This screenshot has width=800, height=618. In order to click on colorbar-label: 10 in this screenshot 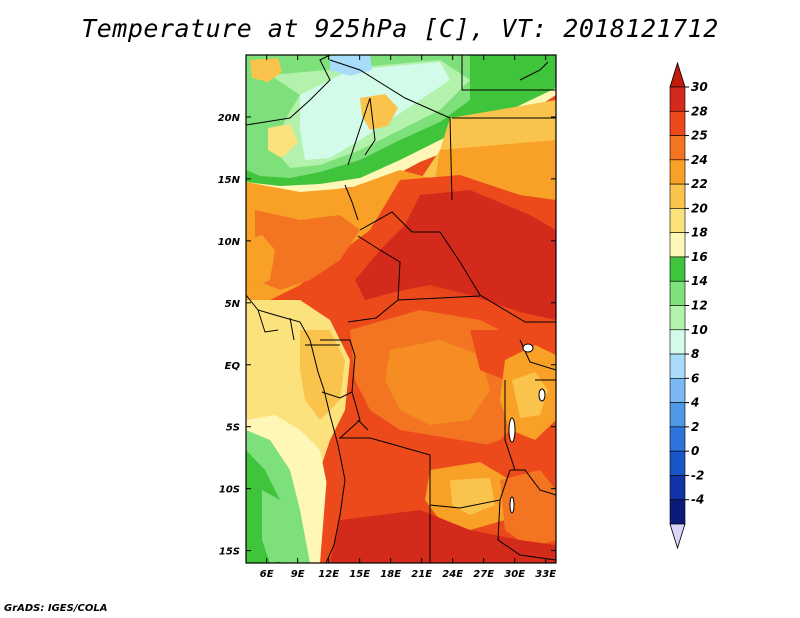, I will do `click(699, 330)`.